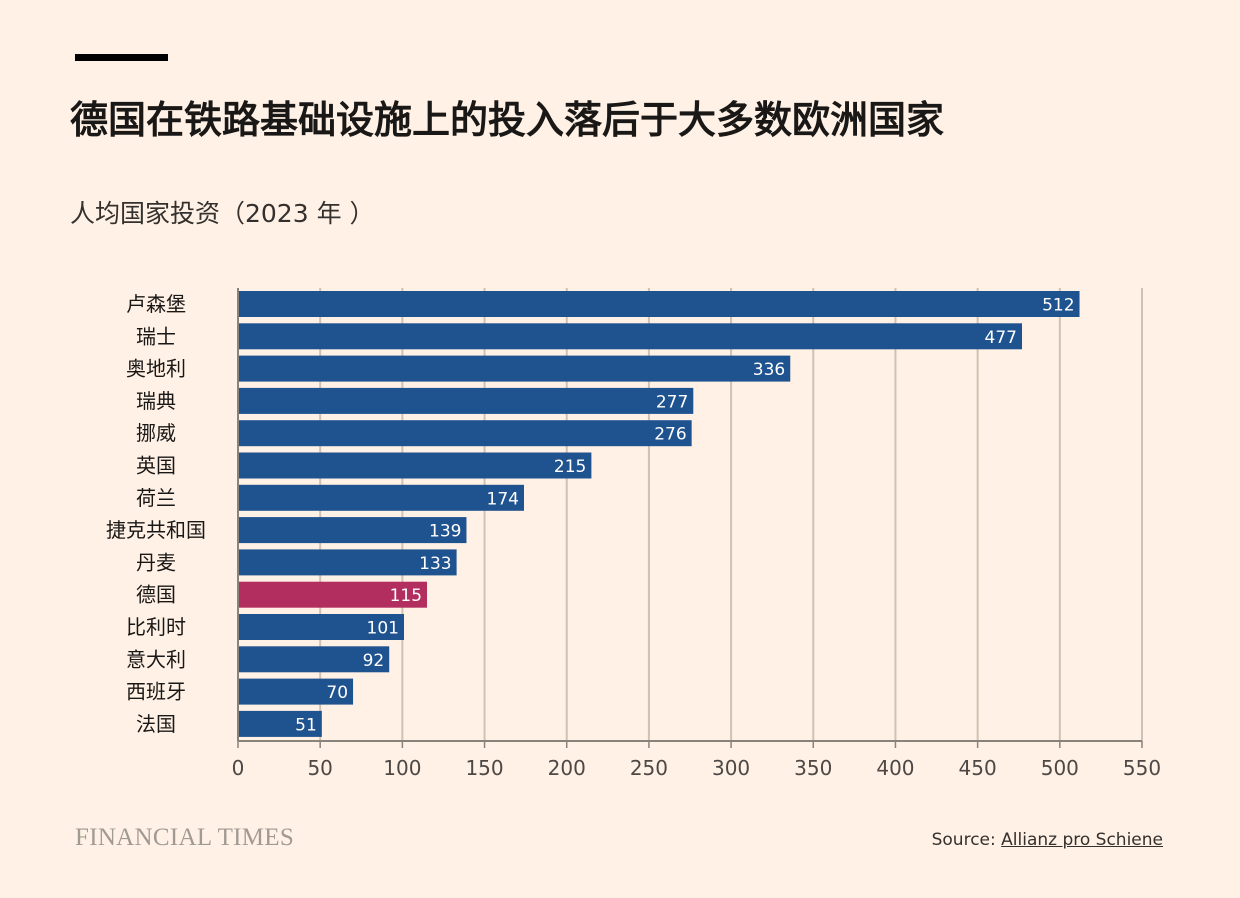 This screenshot has width=1240, height=898. Describe the element at coordinates (306, 725) in the screenshot. I see `data-label: 51` at that location.